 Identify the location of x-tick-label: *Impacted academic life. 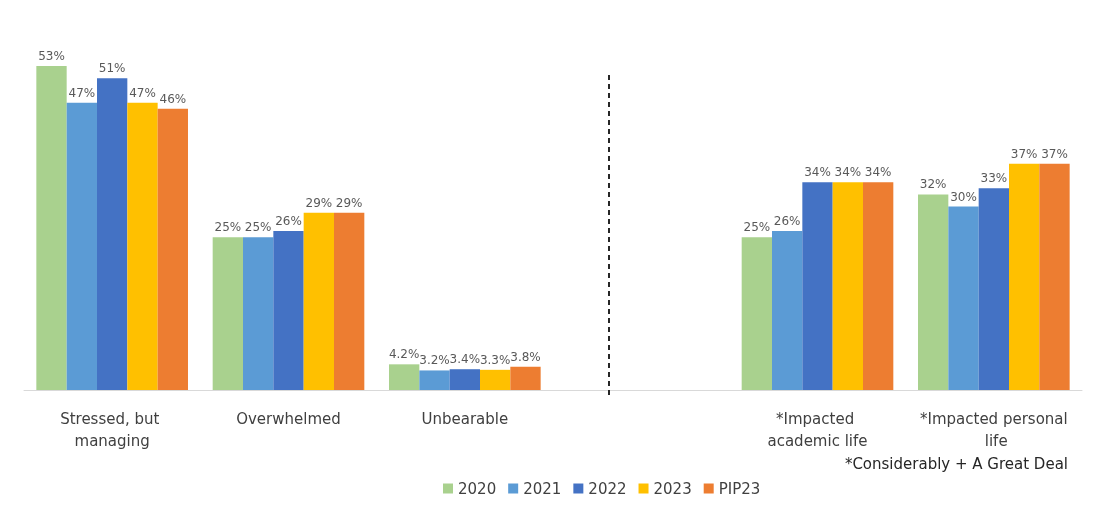
(817, 430).